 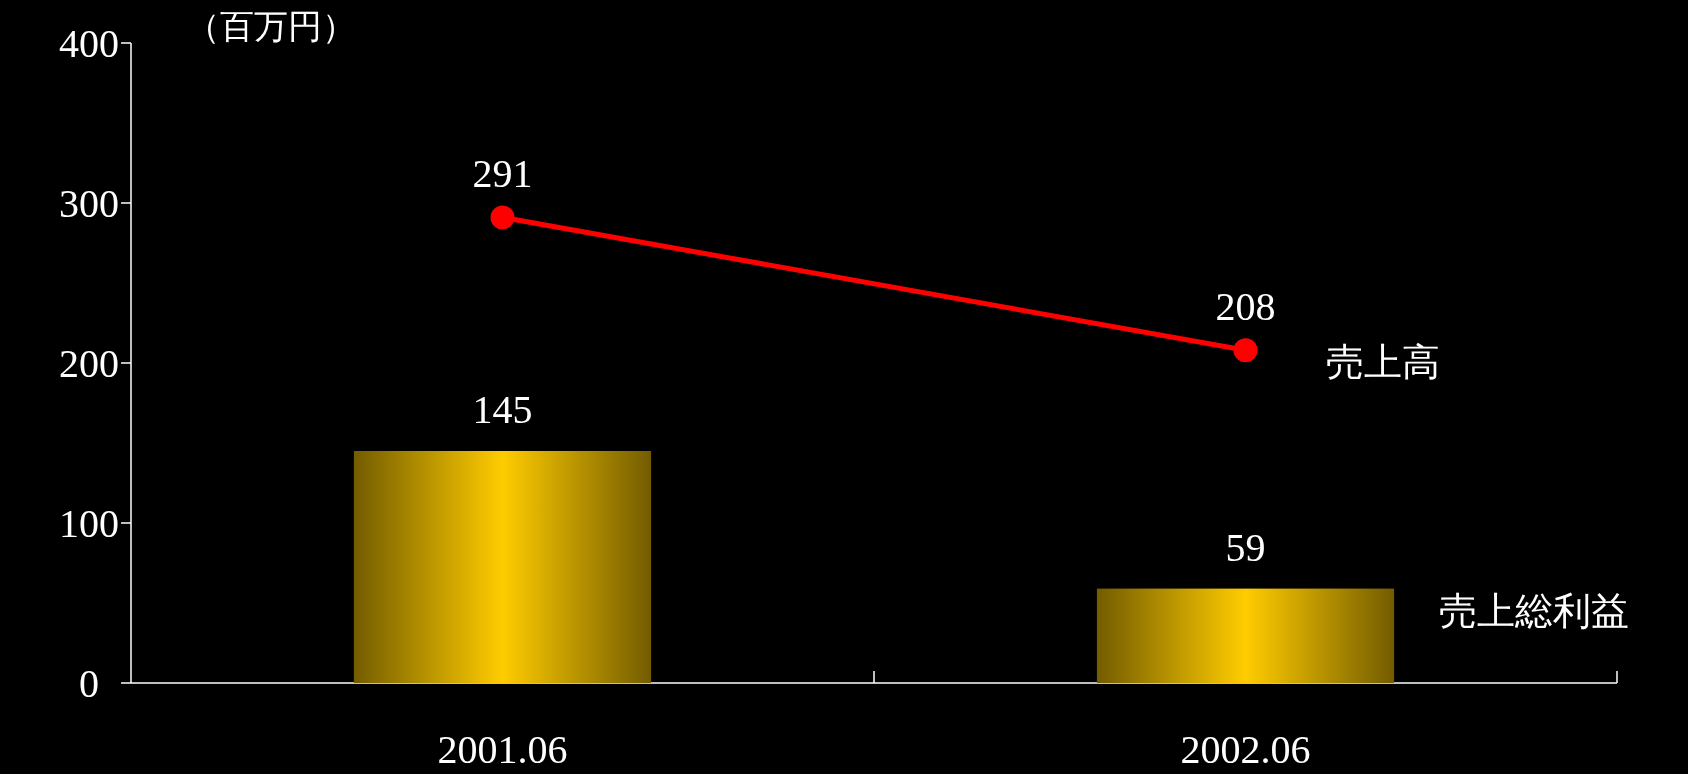 I want to click on data-label: 291, so click(x=502, y=174).